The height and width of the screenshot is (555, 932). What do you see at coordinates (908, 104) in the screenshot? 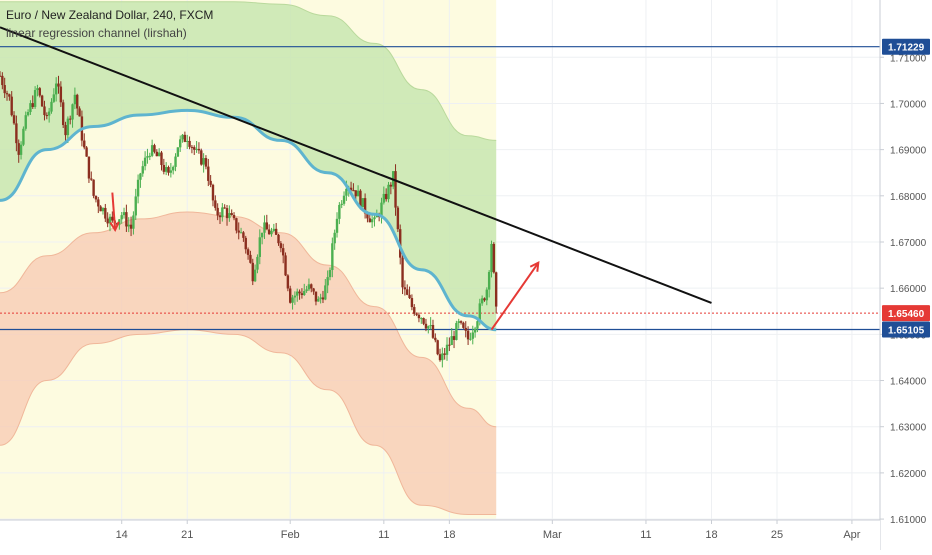
I see `y-tick-label: 1.70000` at bounding box center [908, 104].